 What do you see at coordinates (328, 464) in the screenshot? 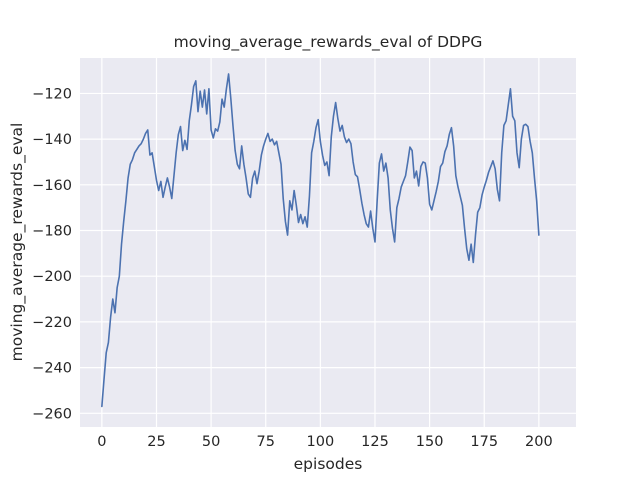
I see `x-axis-label: episodes` at bounding box center [328, 464].